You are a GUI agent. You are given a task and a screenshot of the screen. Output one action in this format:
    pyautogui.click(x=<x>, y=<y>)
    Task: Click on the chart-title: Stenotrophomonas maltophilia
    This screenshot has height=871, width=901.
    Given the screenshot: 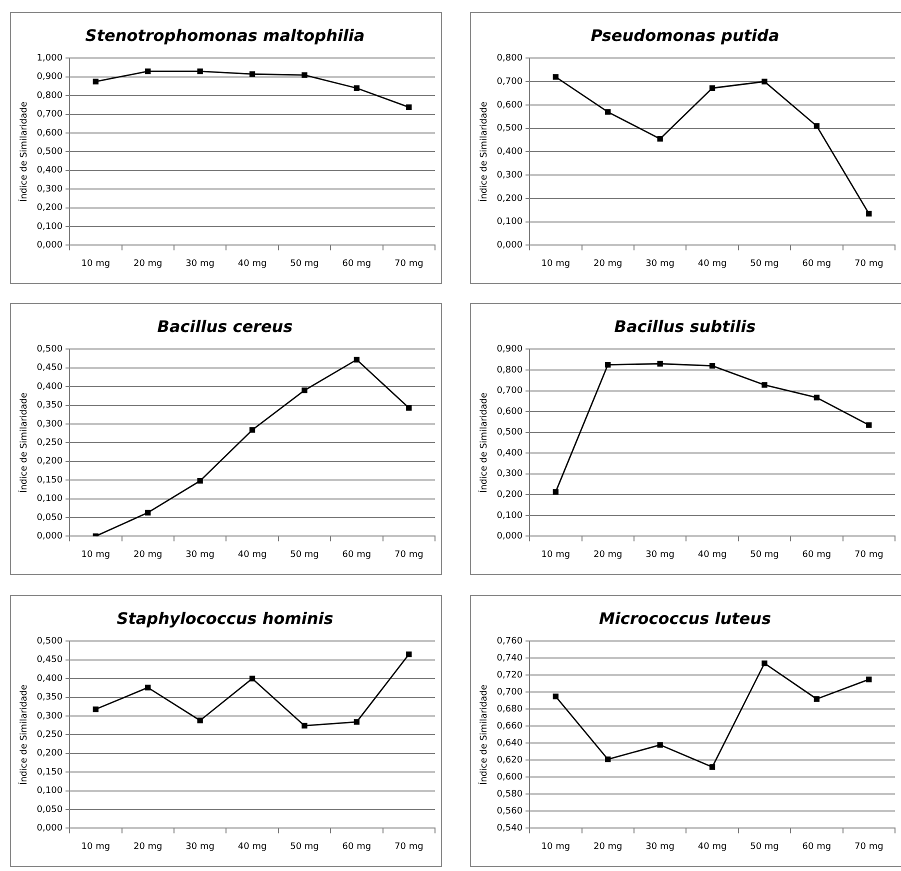 What is the action you would take?
    pyautogui.click(x=225, y=35)
    